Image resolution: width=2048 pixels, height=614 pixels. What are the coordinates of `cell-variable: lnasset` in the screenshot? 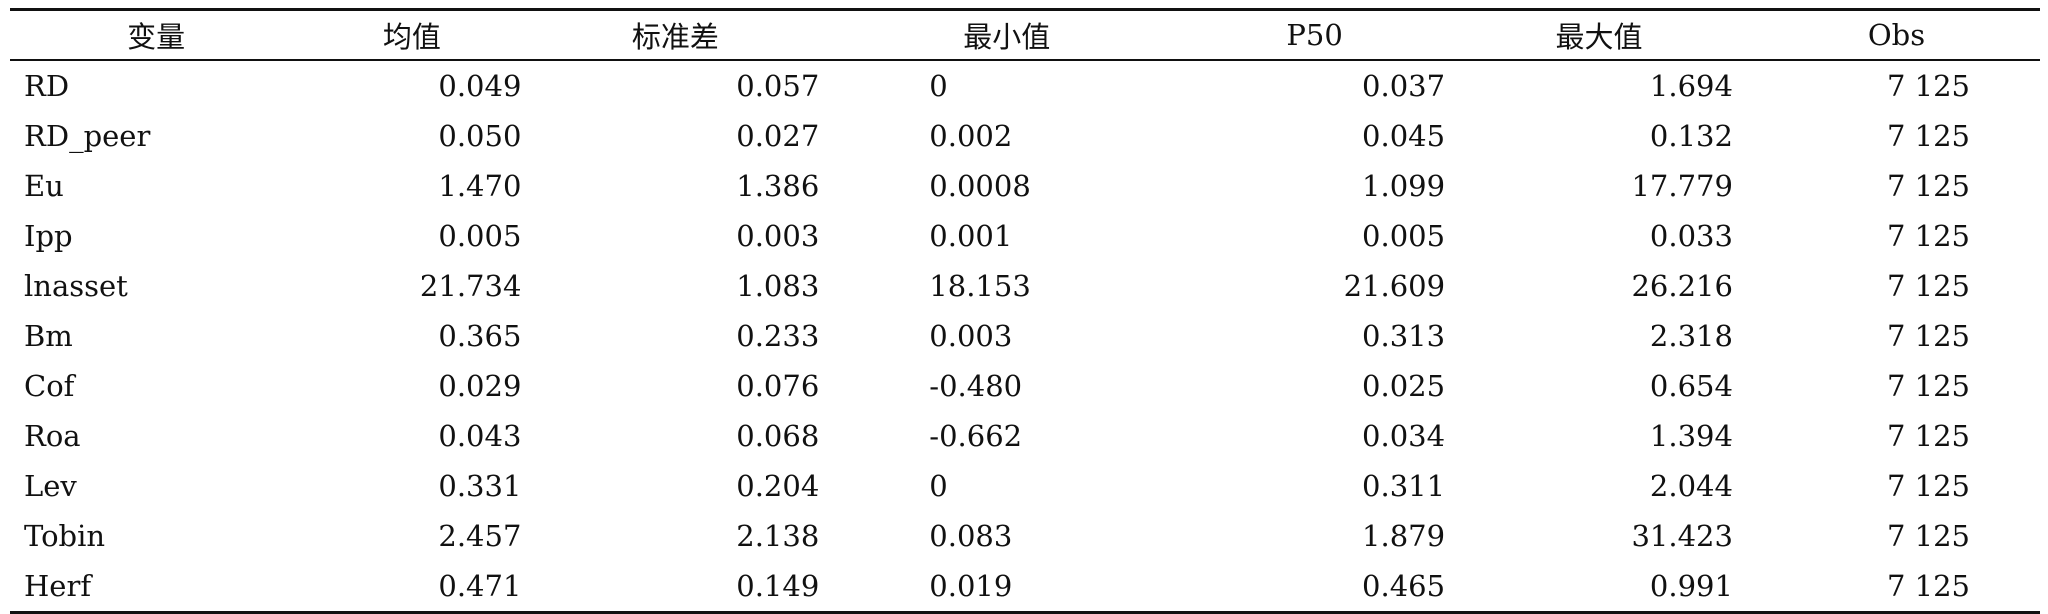 It's located at (76, 286).